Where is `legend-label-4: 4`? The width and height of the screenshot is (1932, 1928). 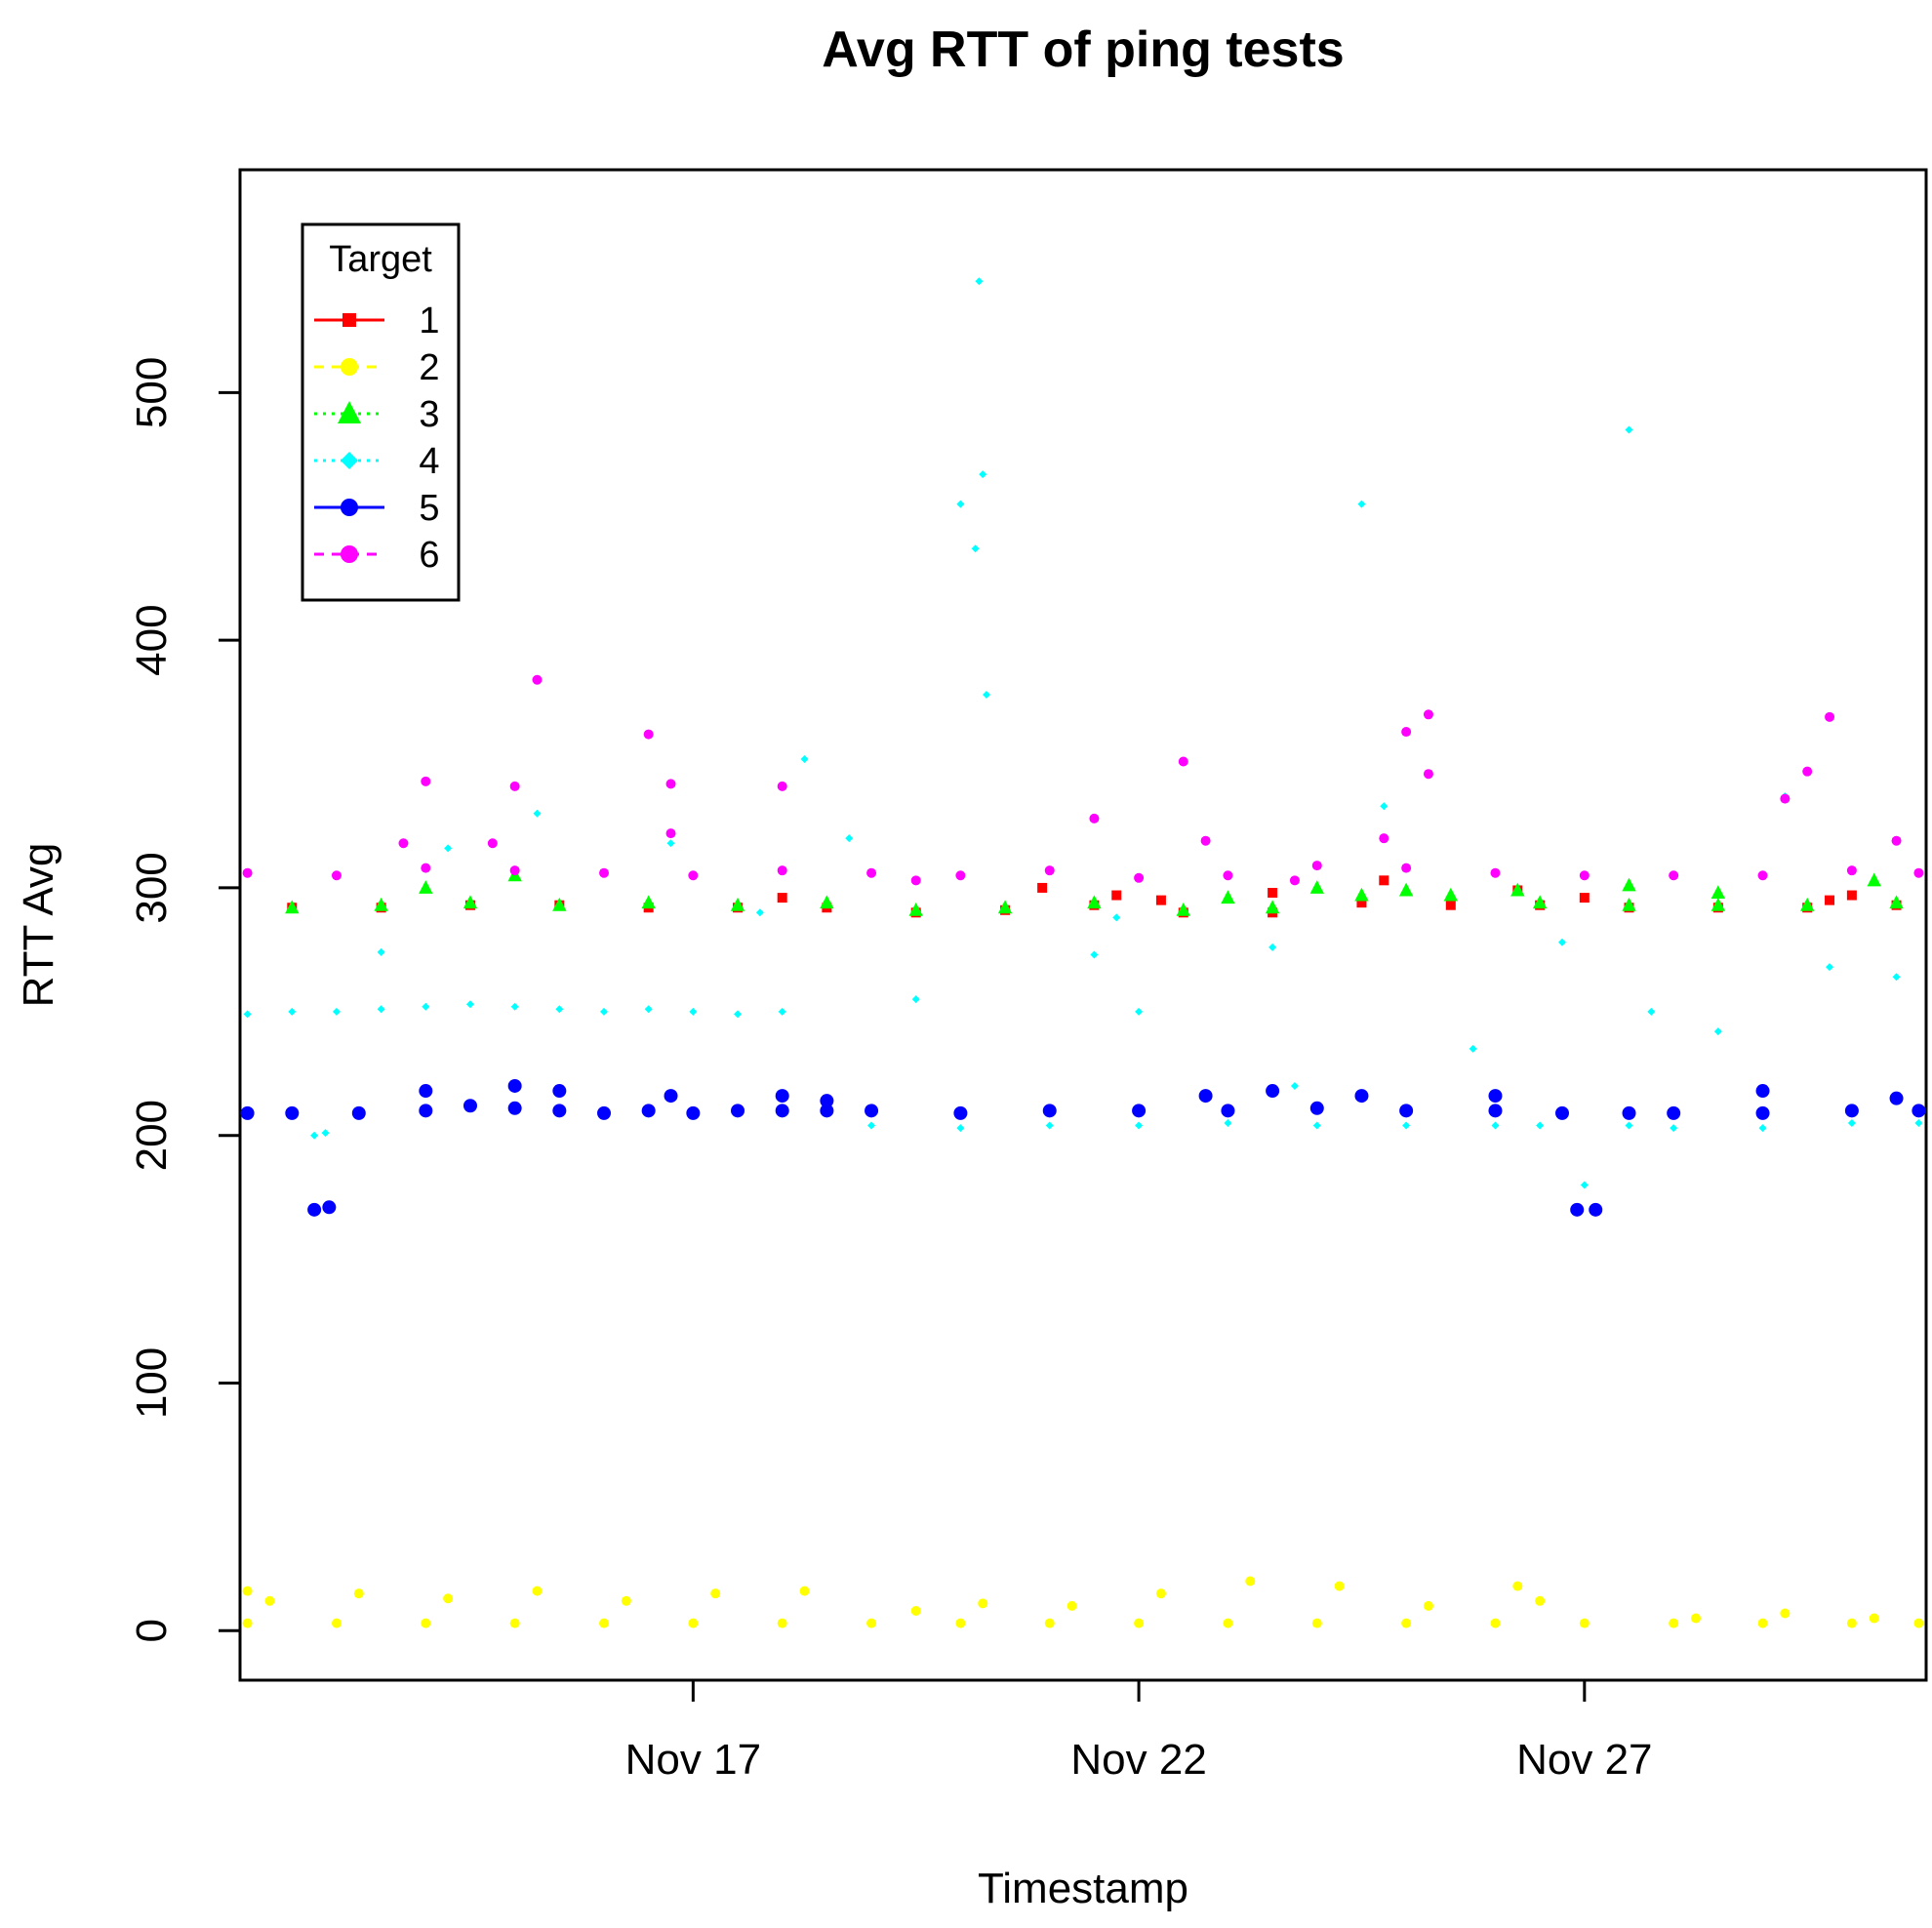 legend-label-4: 4 is located at coordinates (429, 461).